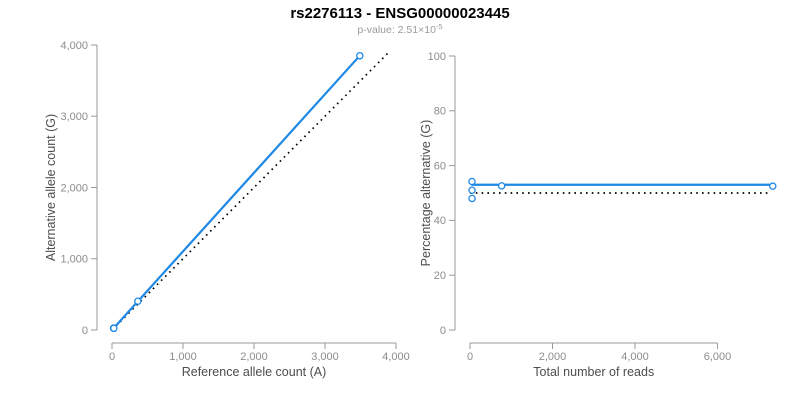 Image resolution: width=800 pixels, height=400 pixels. I want to click on x-axis-title: Total number of reads, so click(593, 372).